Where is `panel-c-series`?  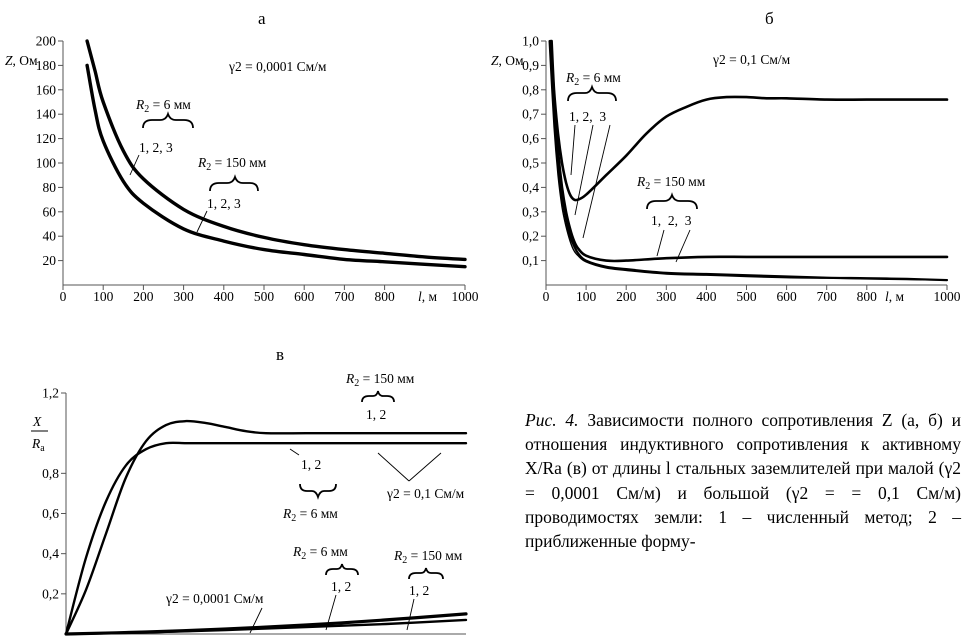 panel-c-series is located at coordinates (266, 527).